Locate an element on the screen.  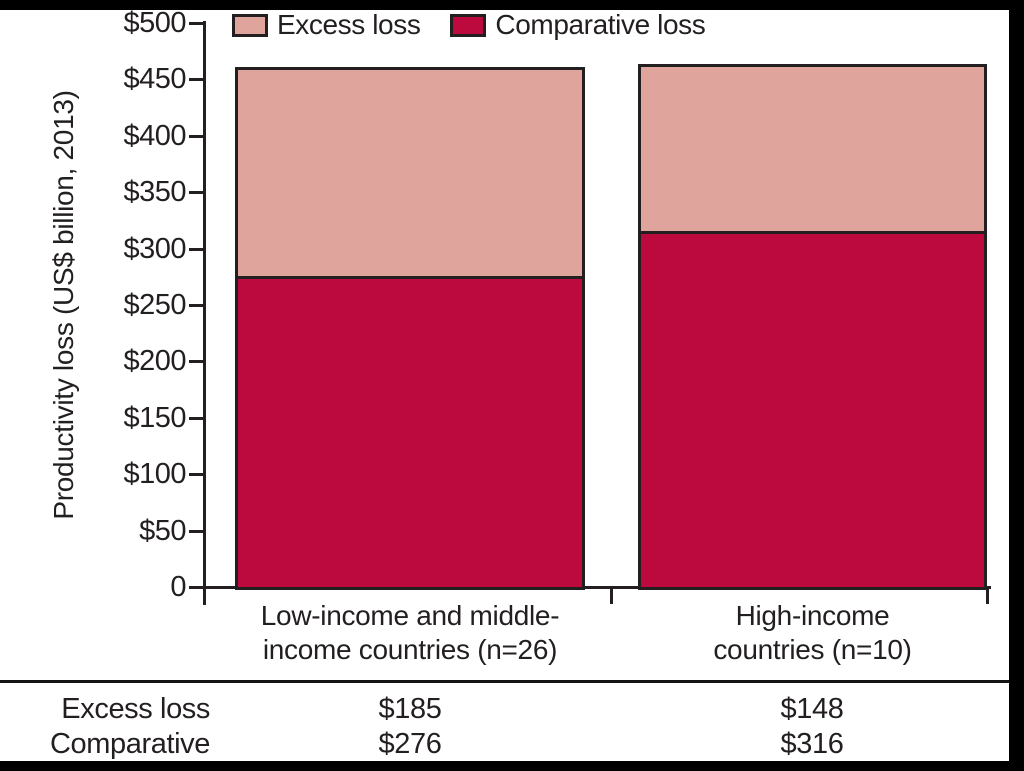
y-axis-tick-label: $50 is located at coordinates (162, 531).